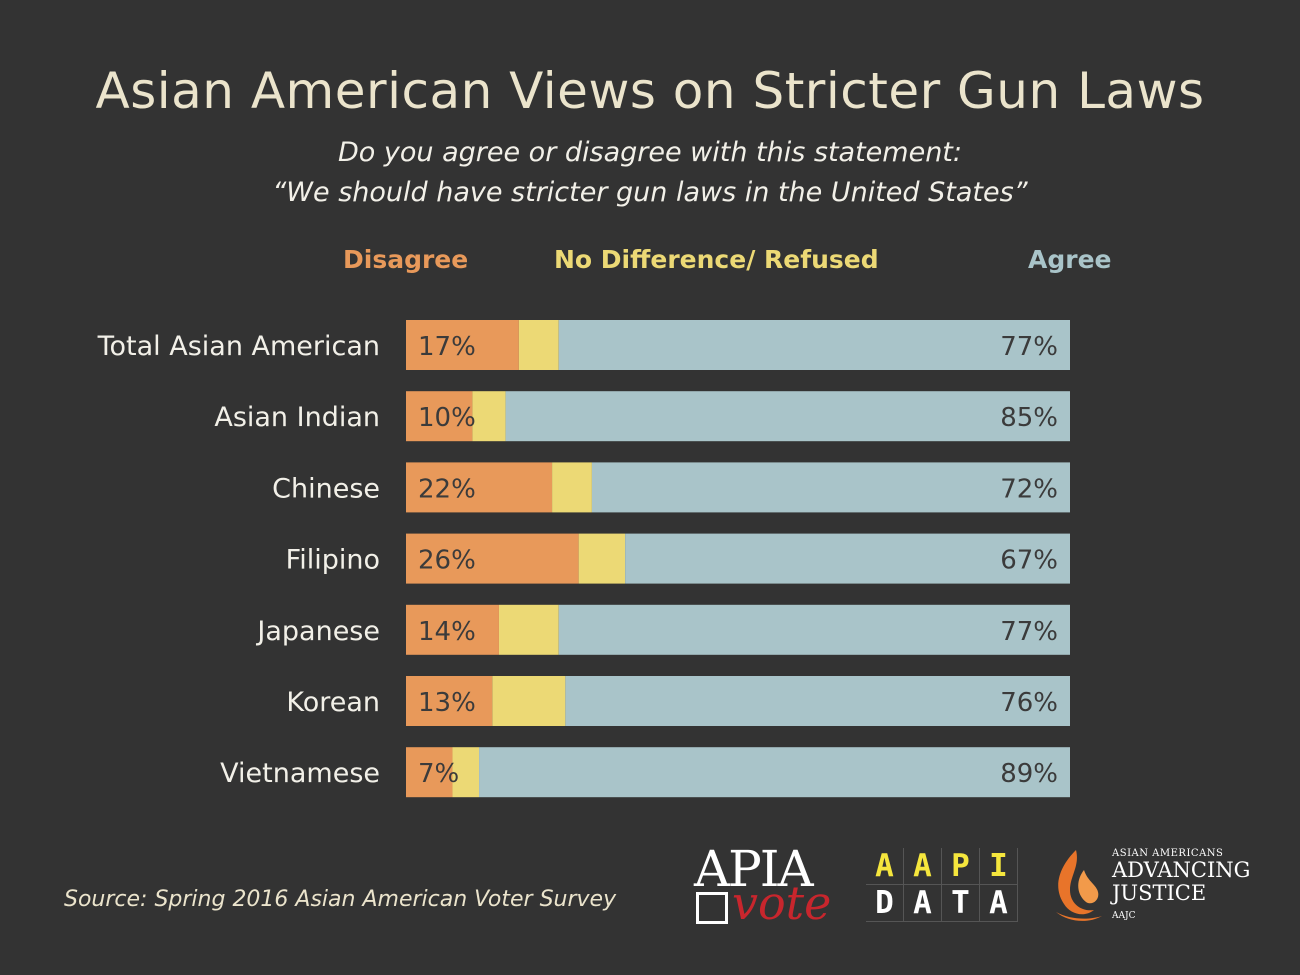 This screenshot has width=1300, height=975. What do you see at coordinates (1124, 916) in the screenshot?
I see `aaj-small-text: AAJC` at bounding box center [1124, 916].